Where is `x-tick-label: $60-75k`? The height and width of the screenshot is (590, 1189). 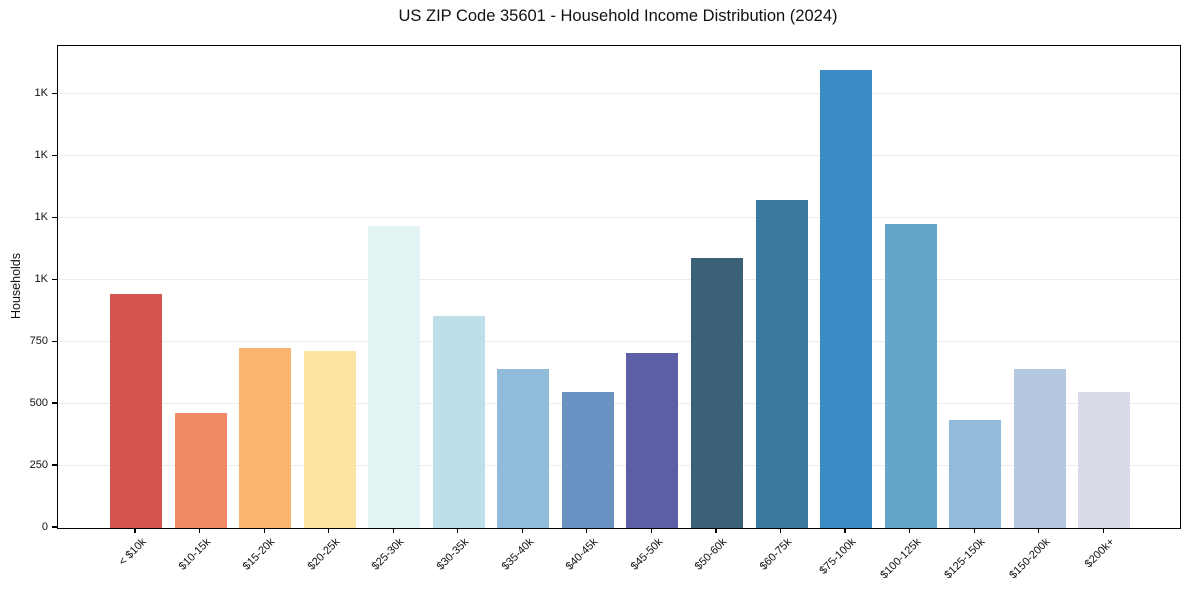
x-tick-label: $60-75k is located at coordinates (775, 554).